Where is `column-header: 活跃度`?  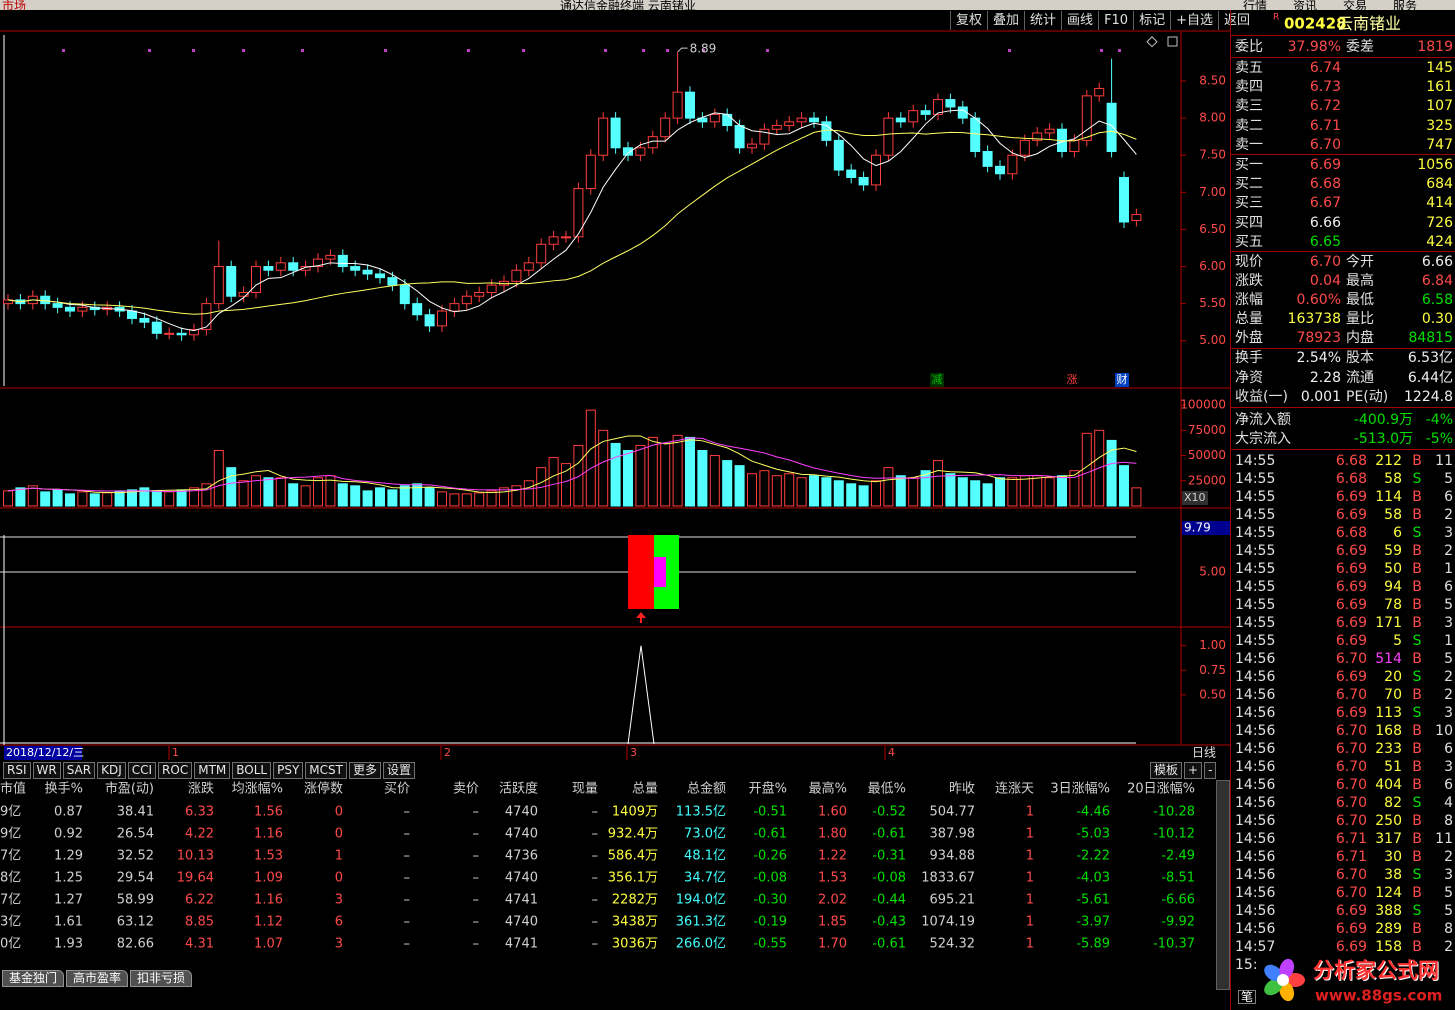 column-header: 活跃度 is located at coordinates (518, 789).